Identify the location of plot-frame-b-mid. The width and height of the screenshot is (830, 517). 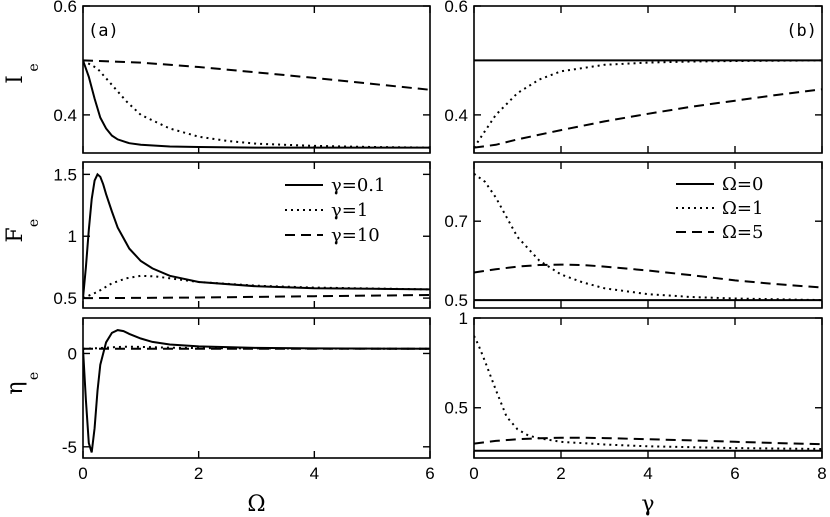
(648, 235).